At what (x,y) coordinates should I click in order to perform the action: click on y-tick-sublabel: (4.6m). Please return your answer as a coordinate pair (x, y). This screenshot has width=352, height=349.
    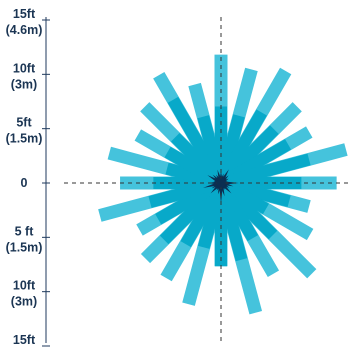
    Looking at the image, I should click on (24, 30).